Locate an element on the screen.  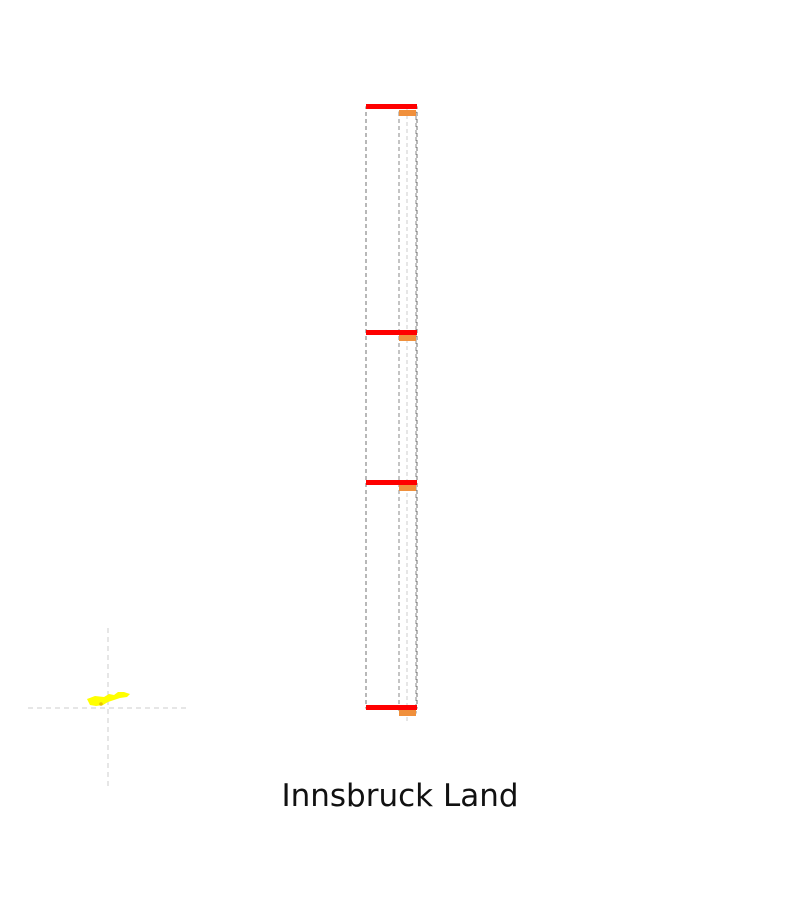
red-ticks is located at coordinates (391, 407).